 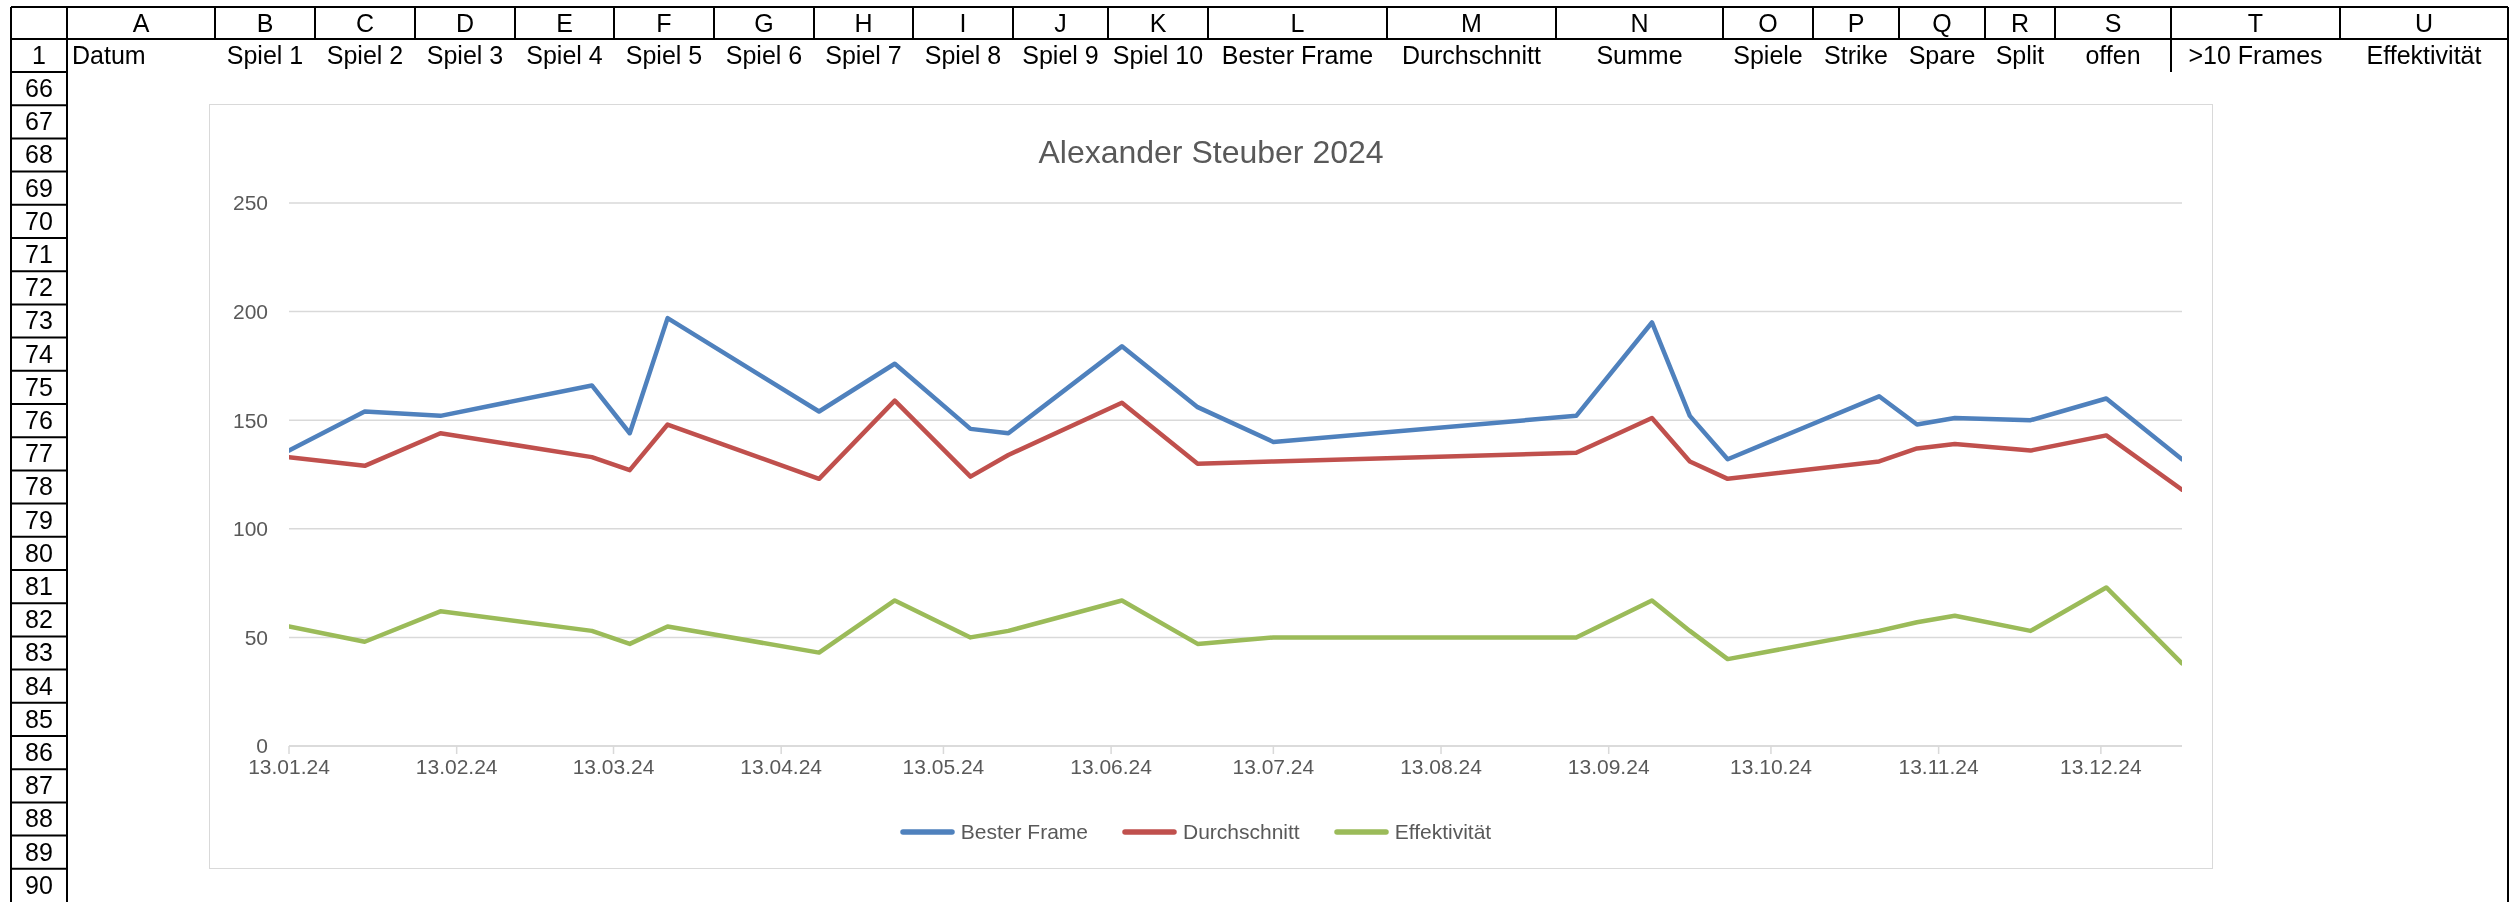 What do you see at coordinates (1060, 55) in the screenshot?
I see `text: Spiel 9` at bounding box center [1060, 55].